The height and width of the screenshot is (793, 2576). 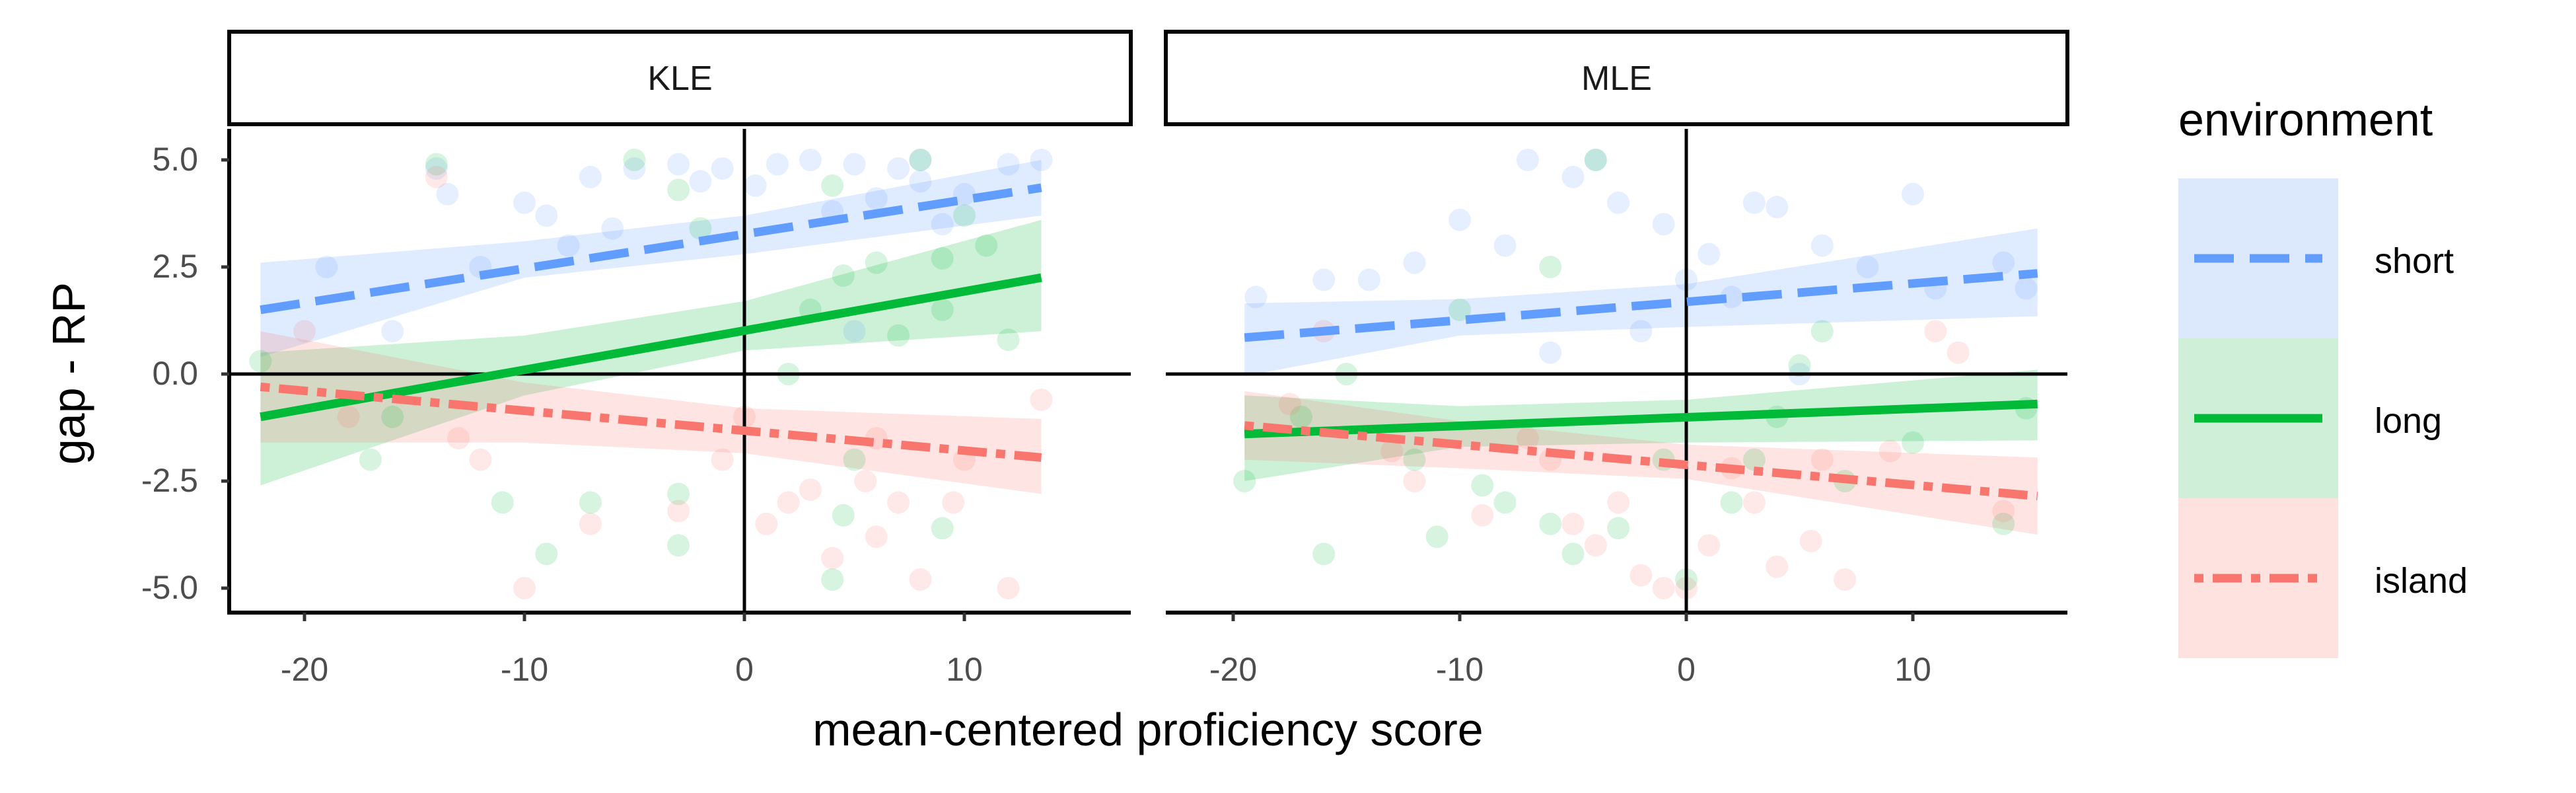 I want to click on facet-strip-mle: MLE, so click(x=1616, y=78).